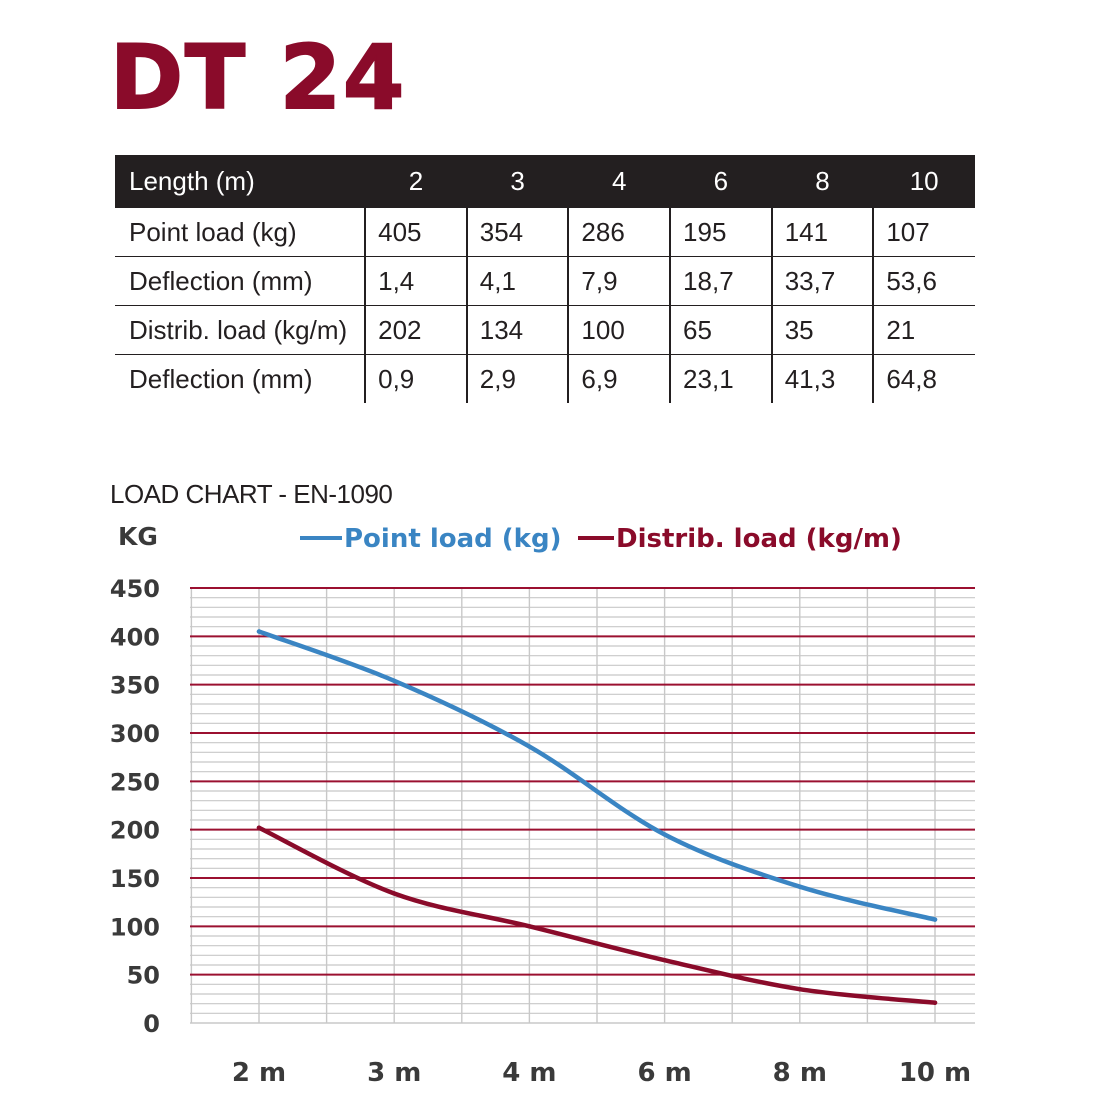 This screenshot has width=1100, height=1100. I want to click on table-cell: 65, so click(720, 330).